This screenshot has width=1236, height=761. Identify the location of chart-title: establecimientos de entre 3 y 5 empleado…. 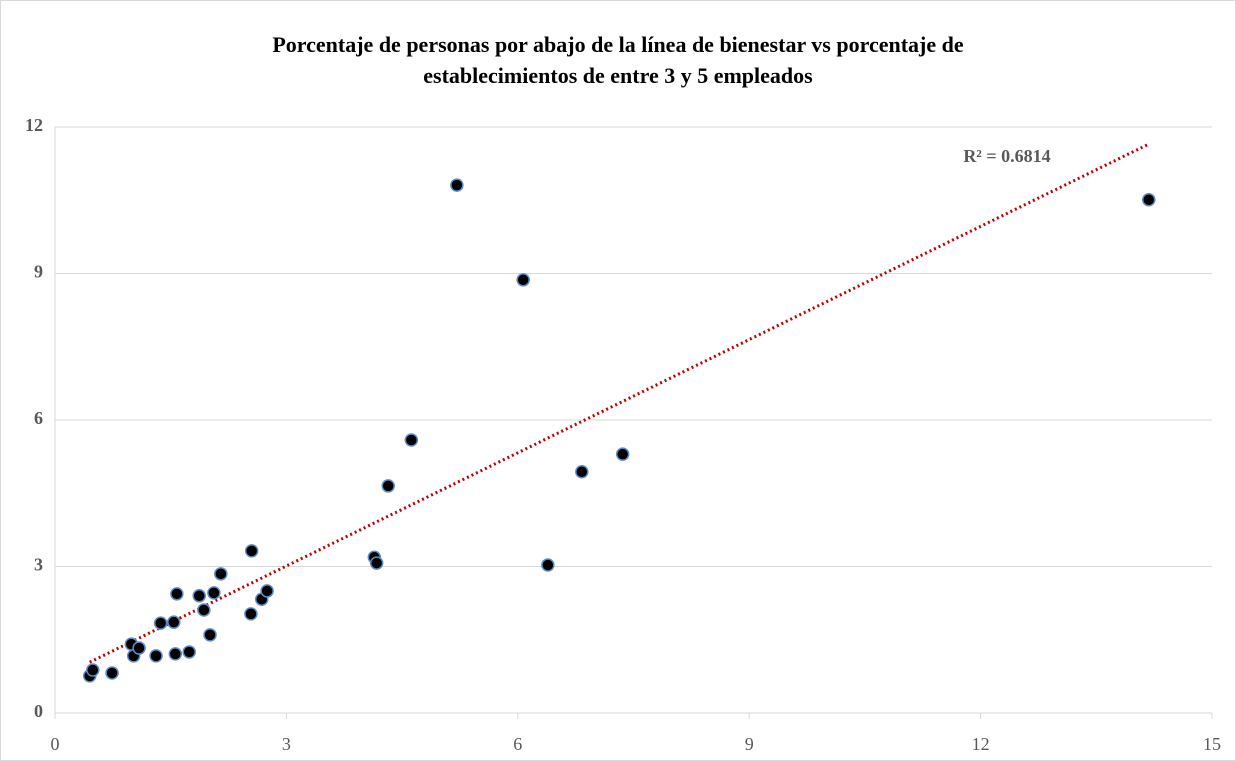
(618, 75).